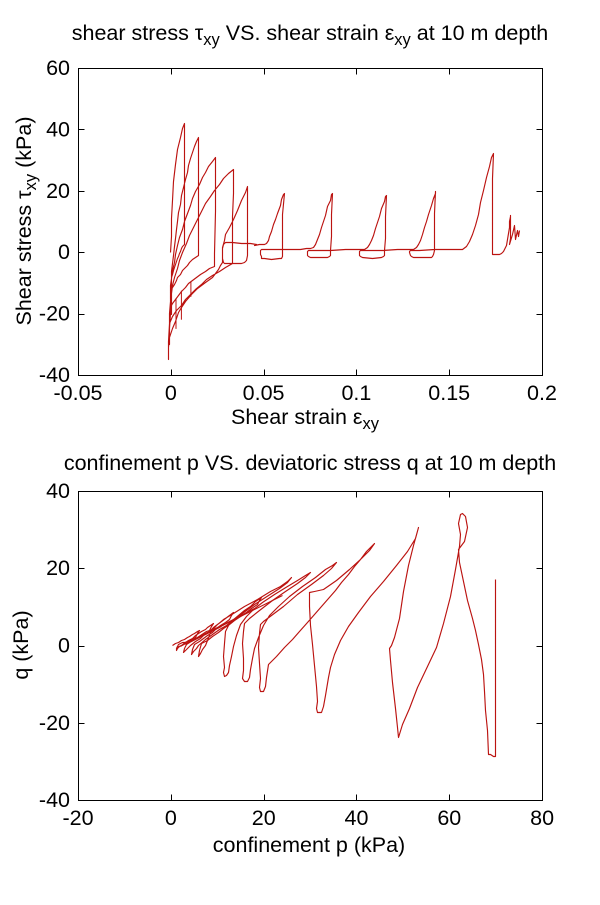  Describe the element at coordinates (21, 644) in the screenshot. I see `svg-text: q (kPa)` at that location.